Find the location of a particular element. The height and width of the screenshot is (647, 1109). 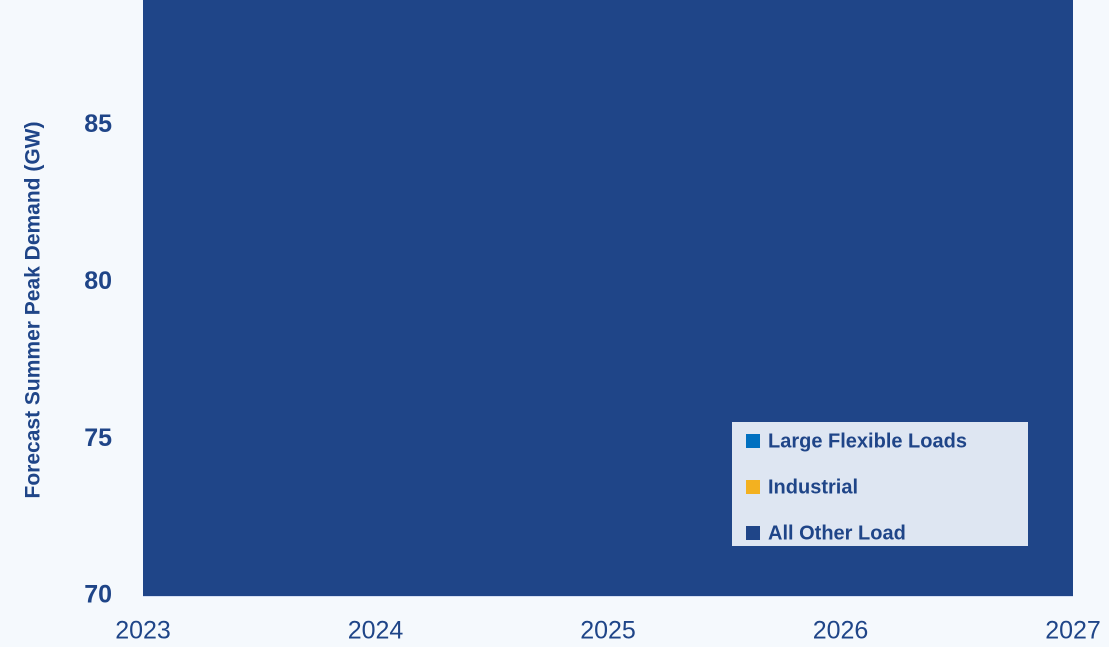

legend-box is located at coordinates (880, 484).